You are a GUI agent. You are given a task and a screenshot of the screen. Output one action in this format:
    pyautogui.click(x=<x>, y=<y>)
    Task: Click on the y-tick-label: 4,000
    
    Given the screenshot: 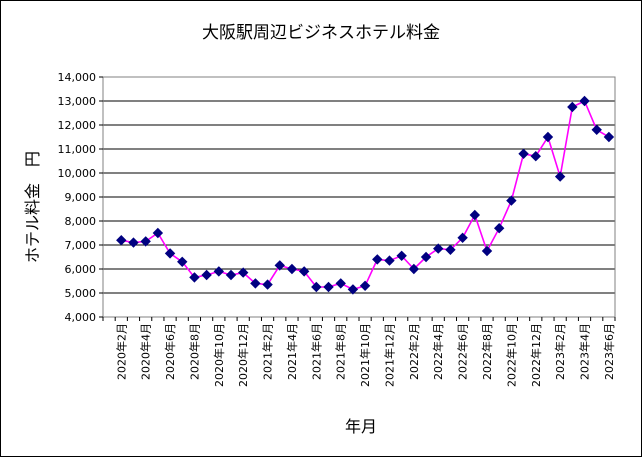 What is the action you would take?
    pyautogui.click(x=81, y=317)
    